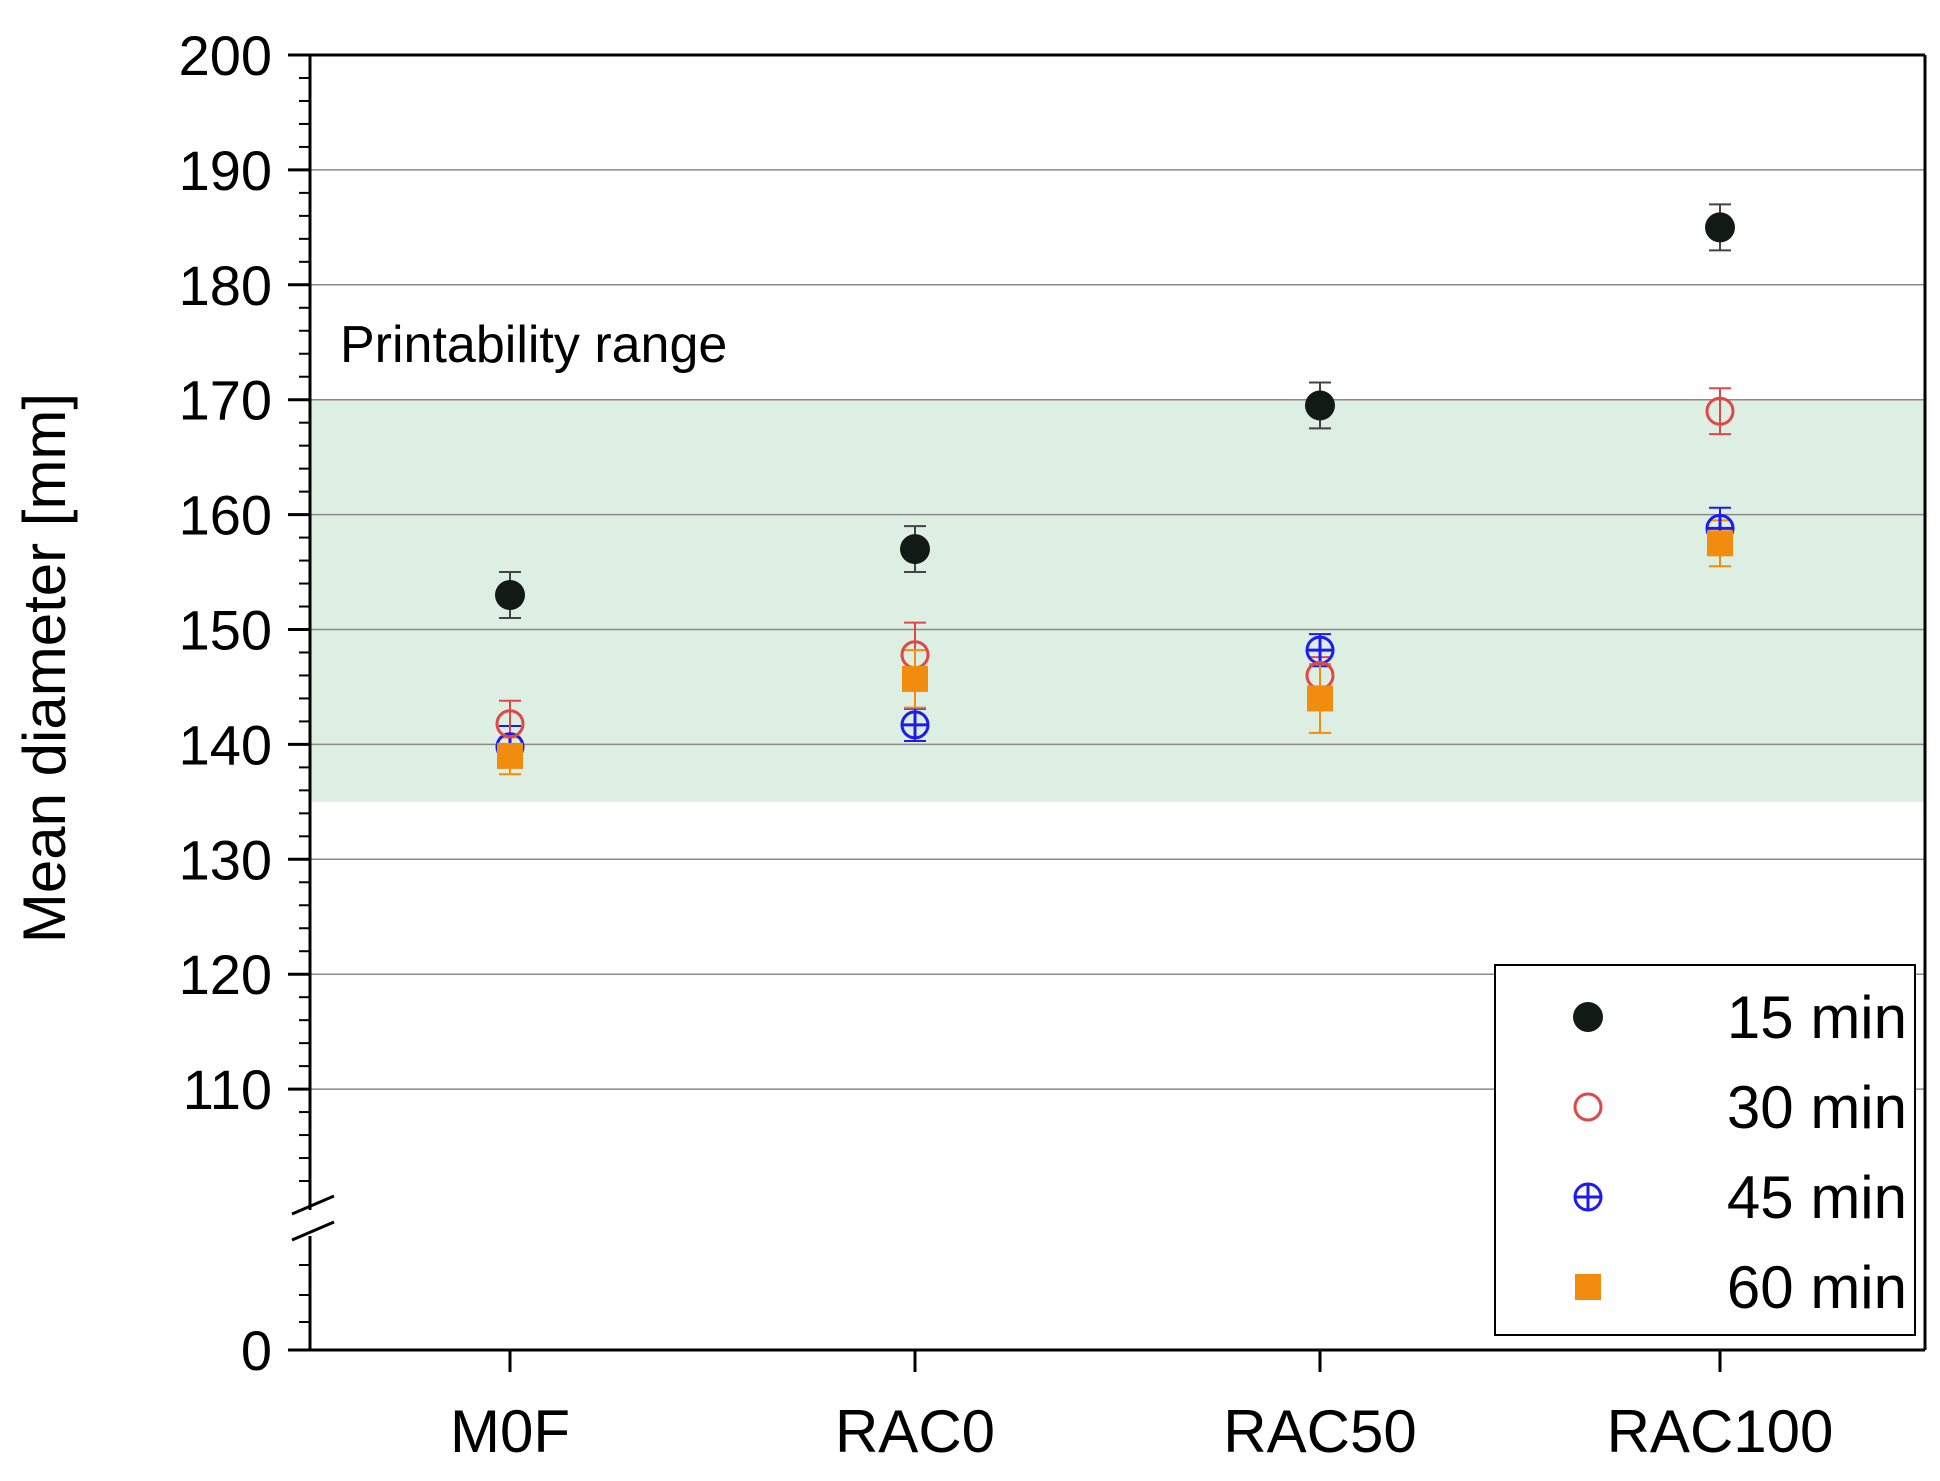  What do you see at coordinates (225, 285) in the screenshot?
I see `y-tick-label: 180` at bounding box center [225, 285].